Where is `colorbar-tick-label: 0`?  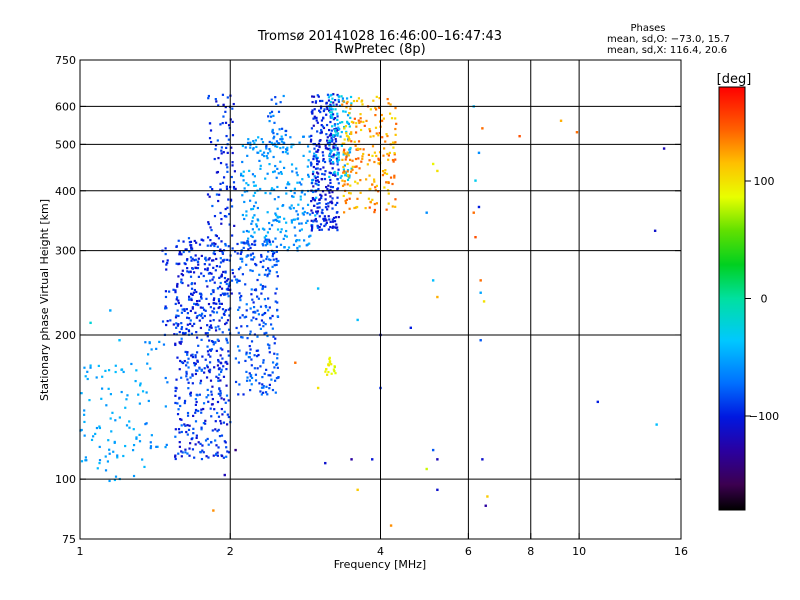
colorbar-tick-label: 0 is located at coordinates (764, 299).